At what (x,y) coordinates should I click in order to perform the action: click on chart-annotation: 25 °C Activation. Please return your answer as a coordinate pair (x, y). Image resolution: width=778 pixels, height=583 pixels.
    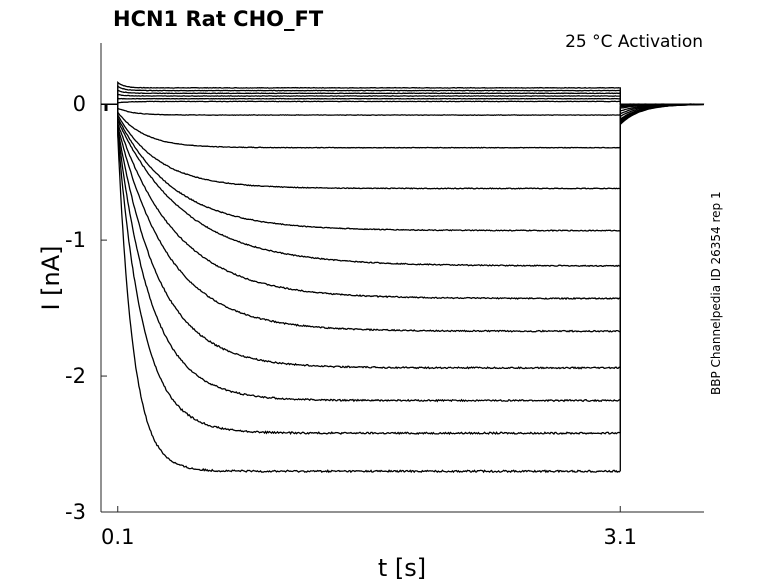
    Looking at the image, I should click on (634, 42).